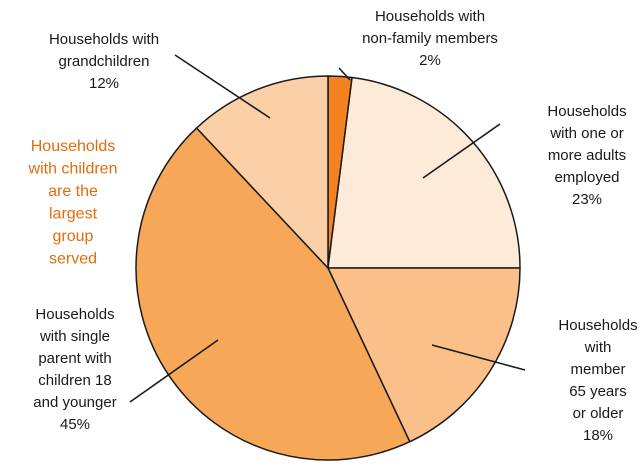 The image size is (643, 465). Describe the element at coordinates (73, 236) in the screenshot. I see `annotation-line: group` at that location.